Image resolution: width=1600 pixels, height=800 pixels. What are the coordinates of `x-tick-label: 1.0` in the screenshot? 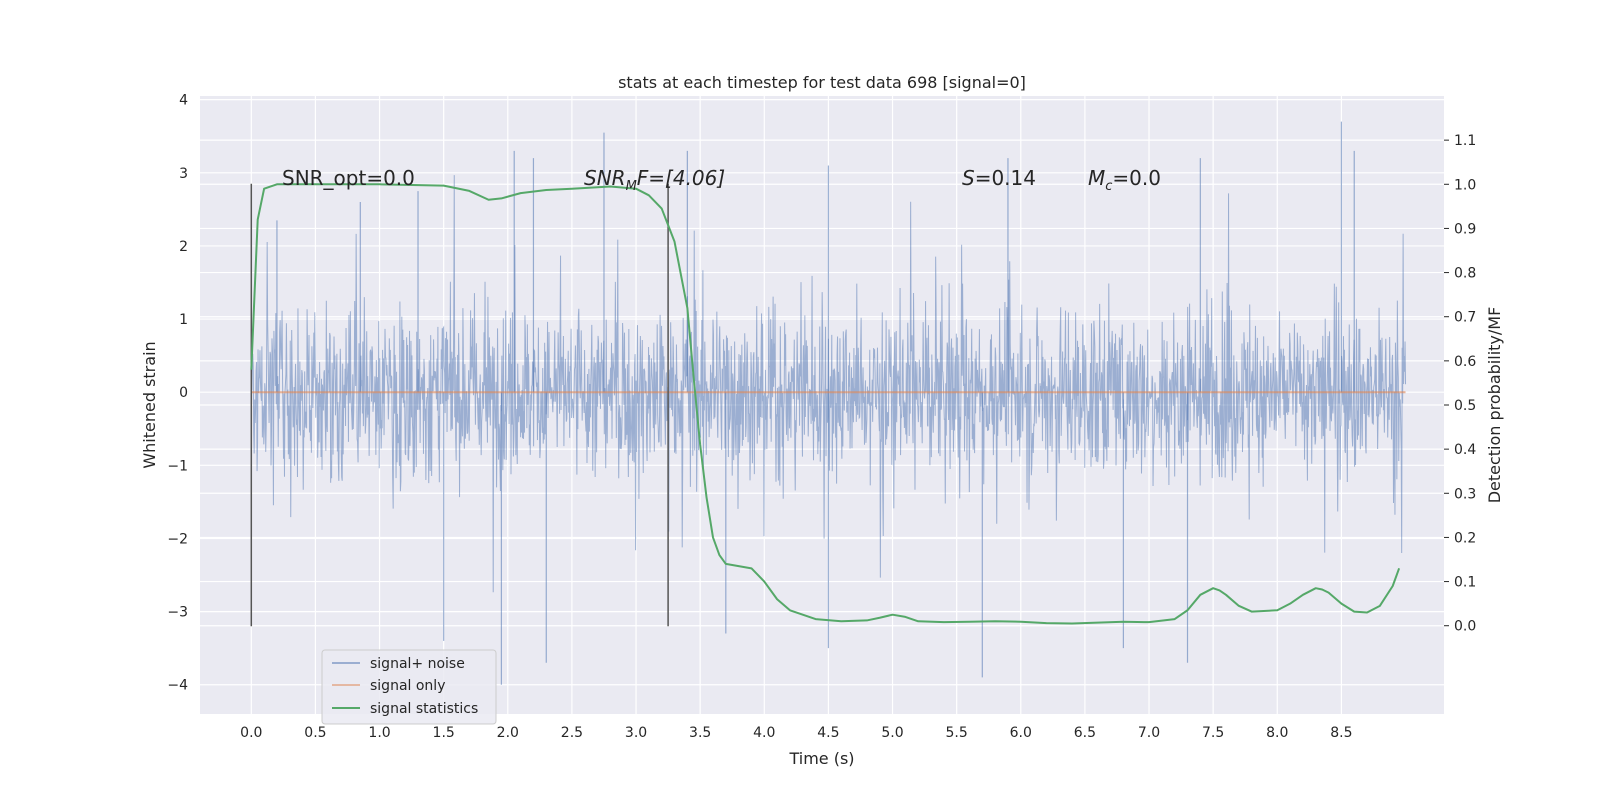 It's located at (379, 733).